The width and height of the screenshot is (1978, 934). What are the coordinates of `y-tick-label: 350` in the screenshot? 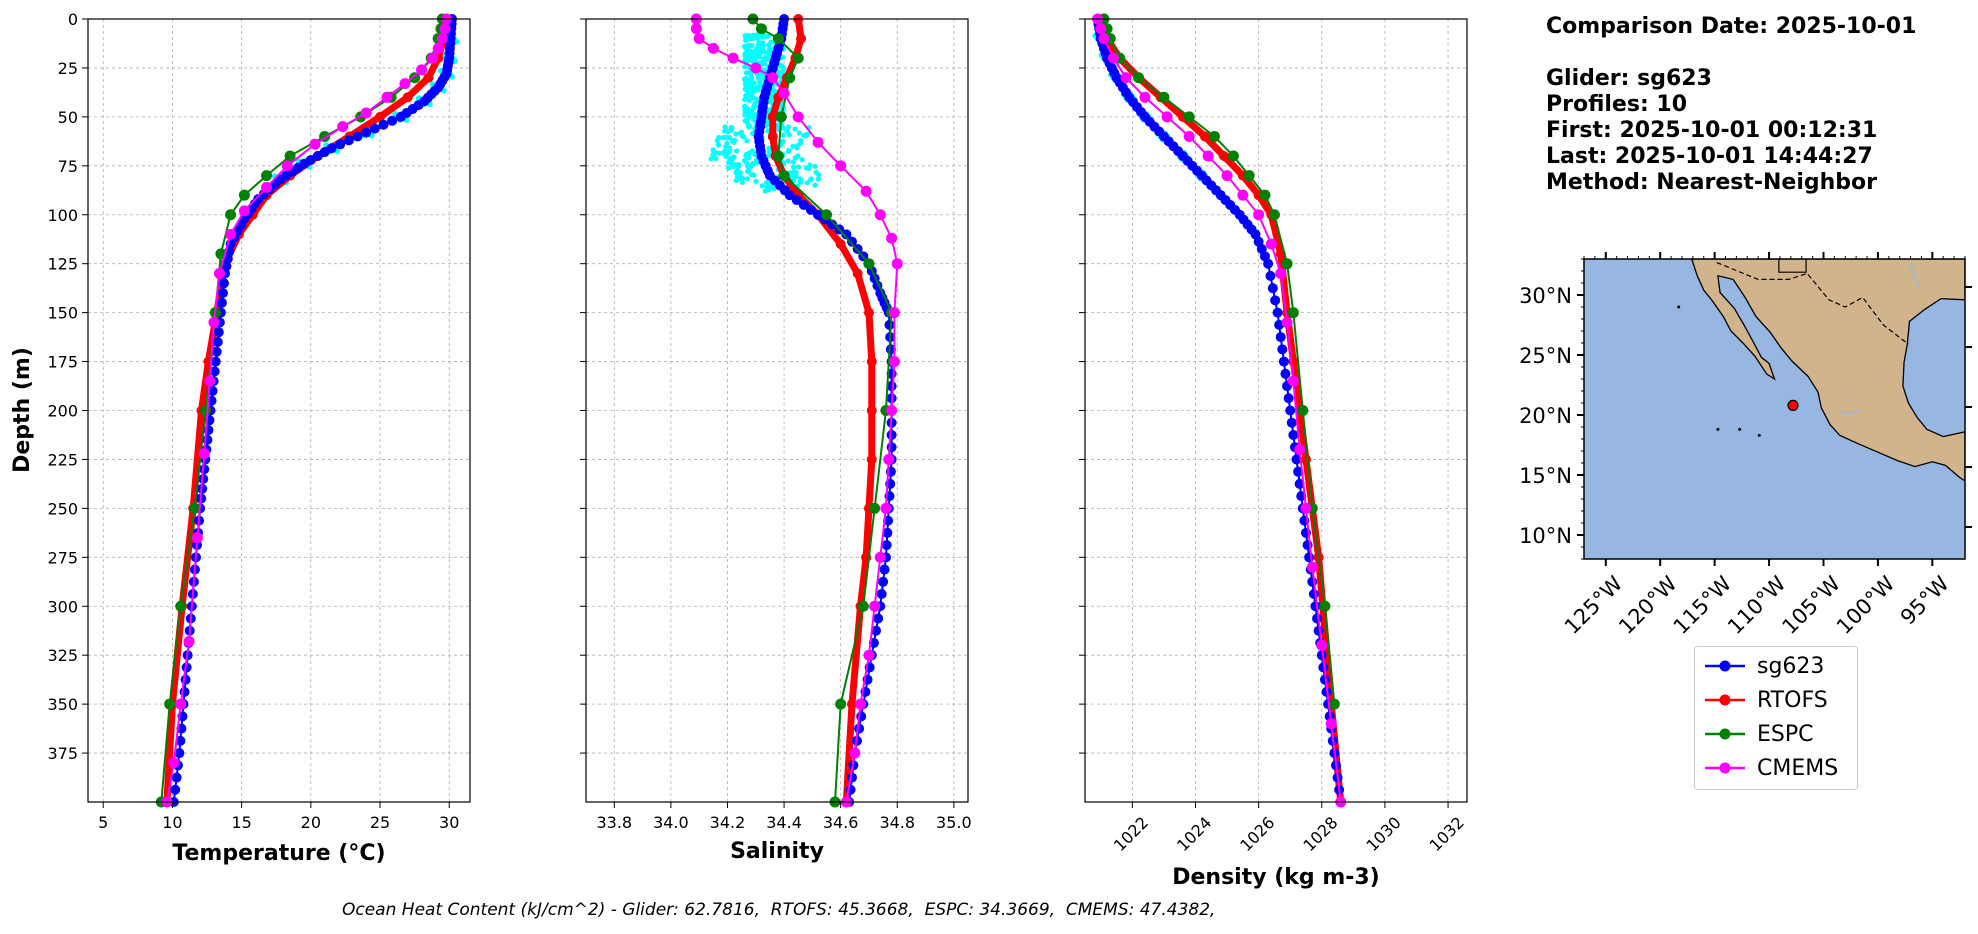 It's located at (62, 704).